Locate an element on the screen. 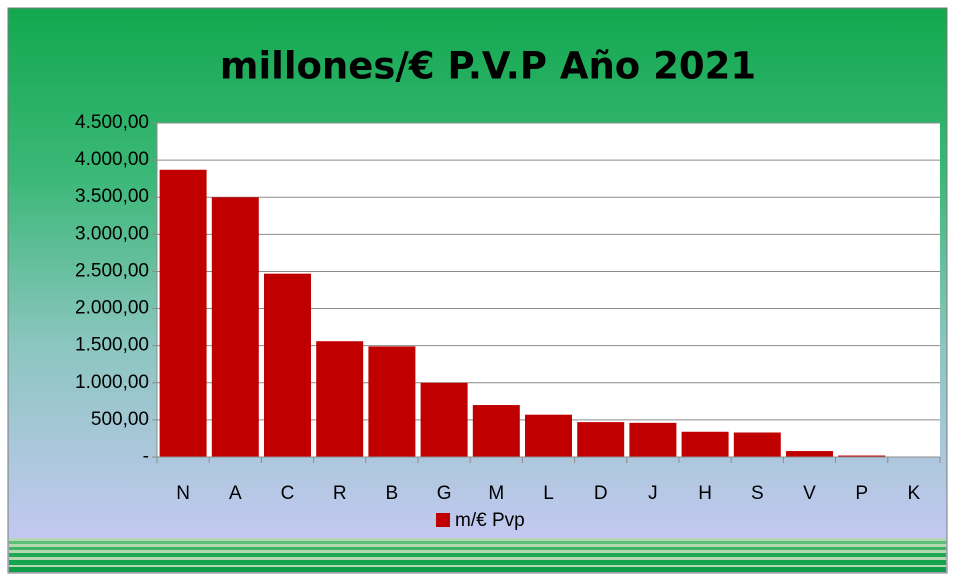 The height and width of the screenshot is (586, 955). footer-stripes is located at coordinates (477, 555).